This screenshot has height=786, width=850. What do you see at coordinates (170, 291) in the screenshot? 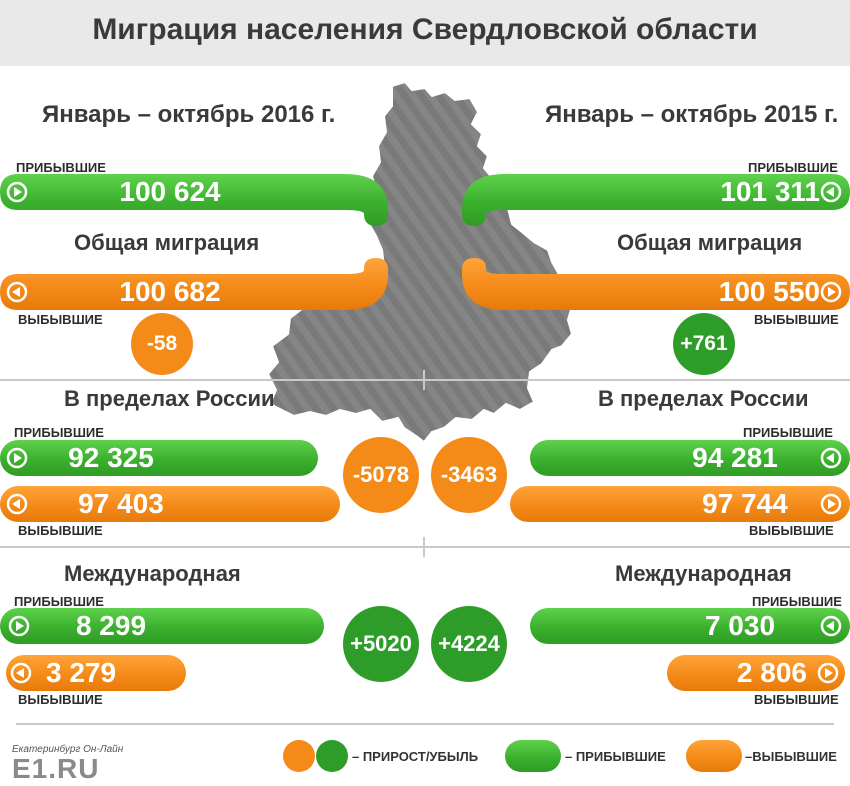
I see `total-departed-2016-value: 100 682` at bounding box center [170, 291].